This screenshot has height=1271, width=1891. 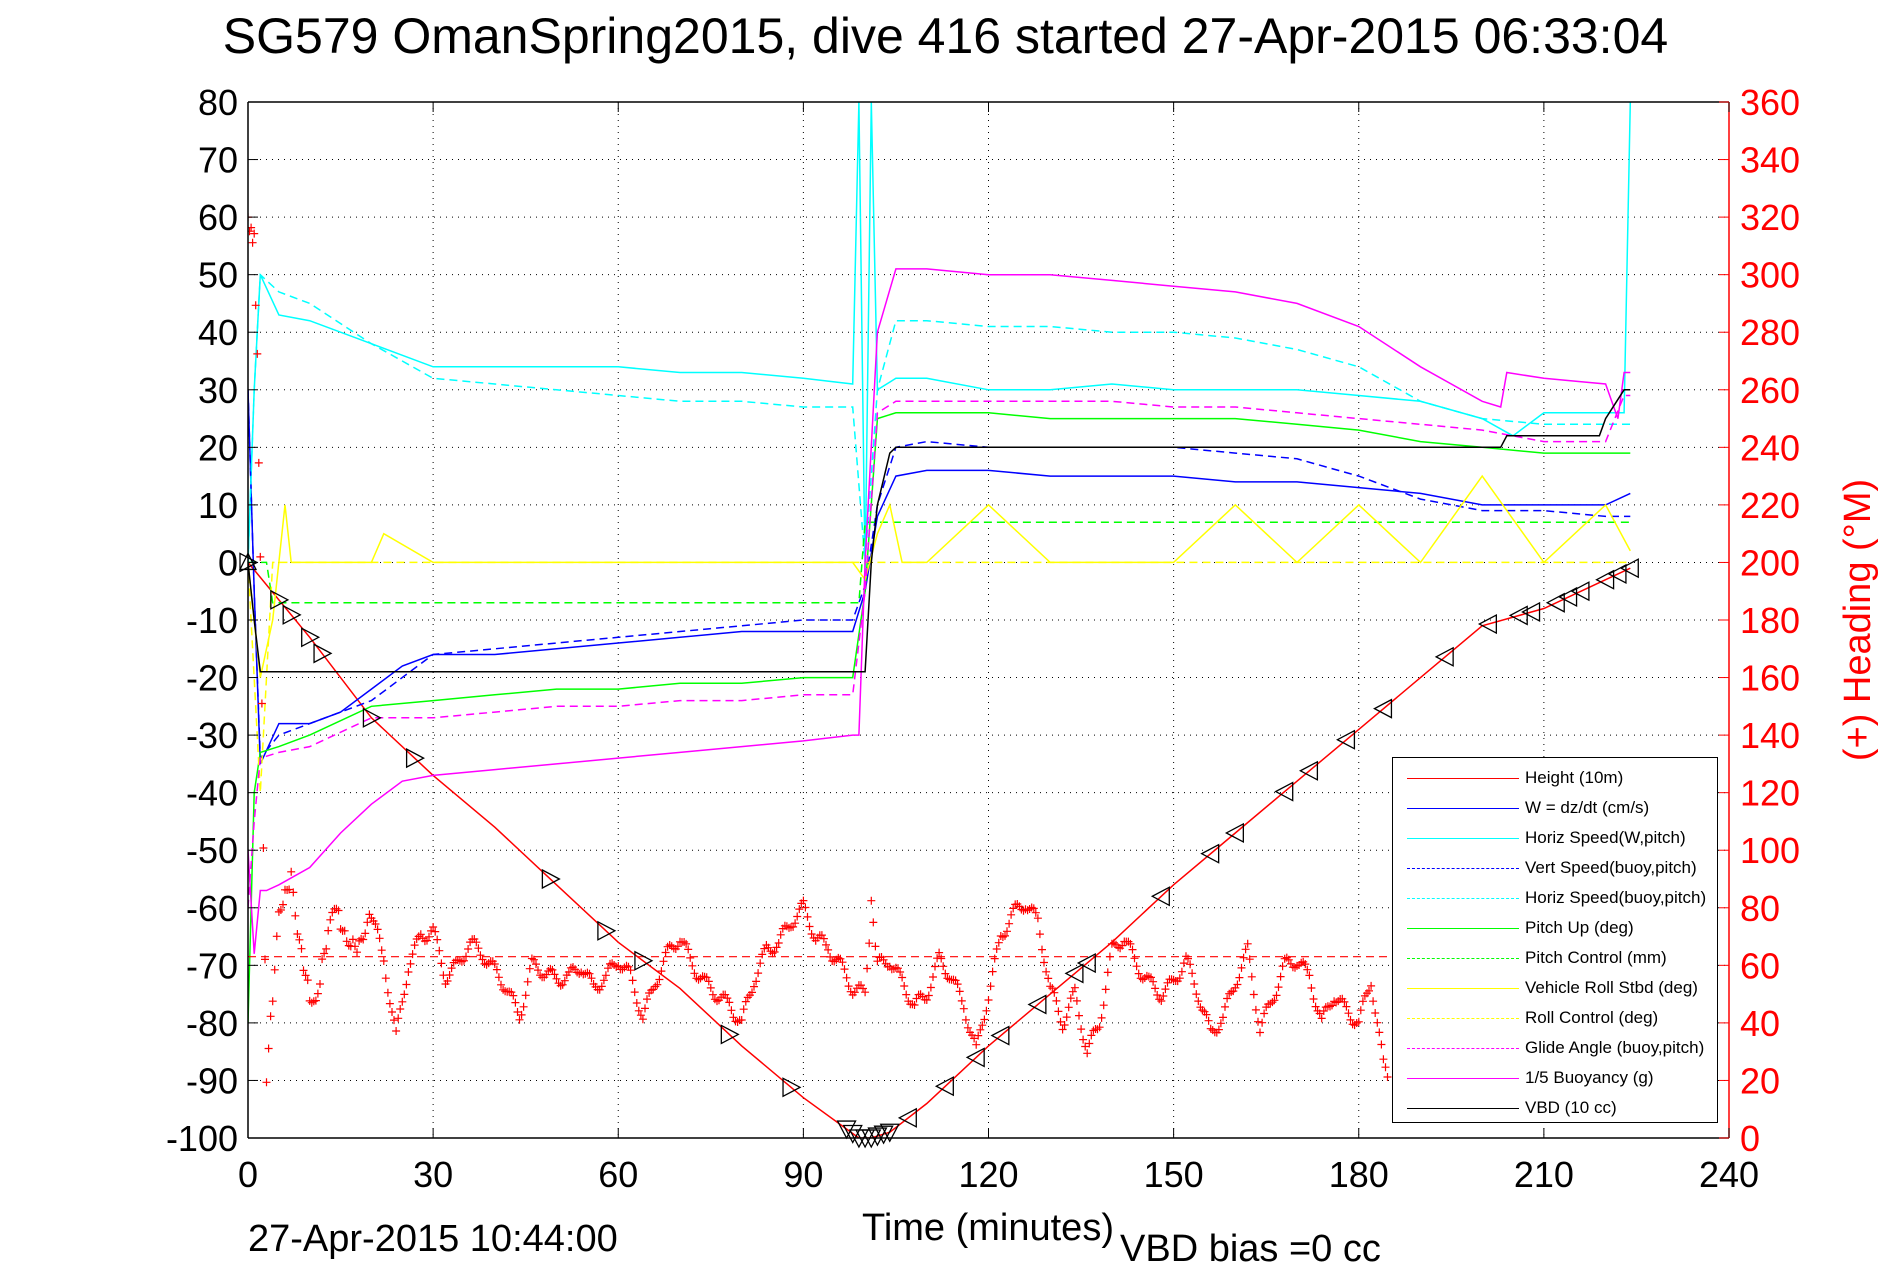 I want to click on y2-tick-label: 240, so click(x=1770, y=447).